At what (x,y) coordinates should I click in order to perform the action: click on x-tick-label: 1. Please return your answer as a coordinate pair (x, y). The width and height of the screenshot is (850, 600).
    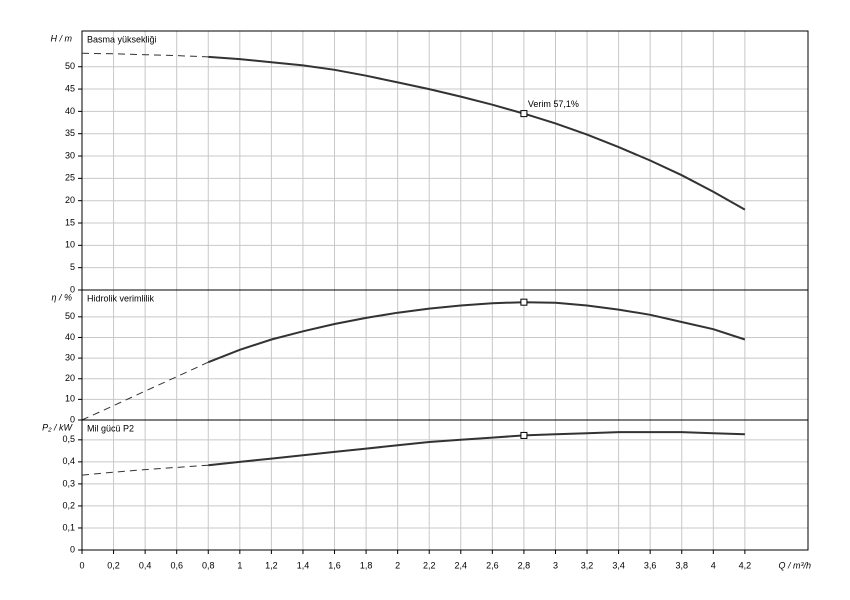
    Looking at the image, I should click on (239, 565).